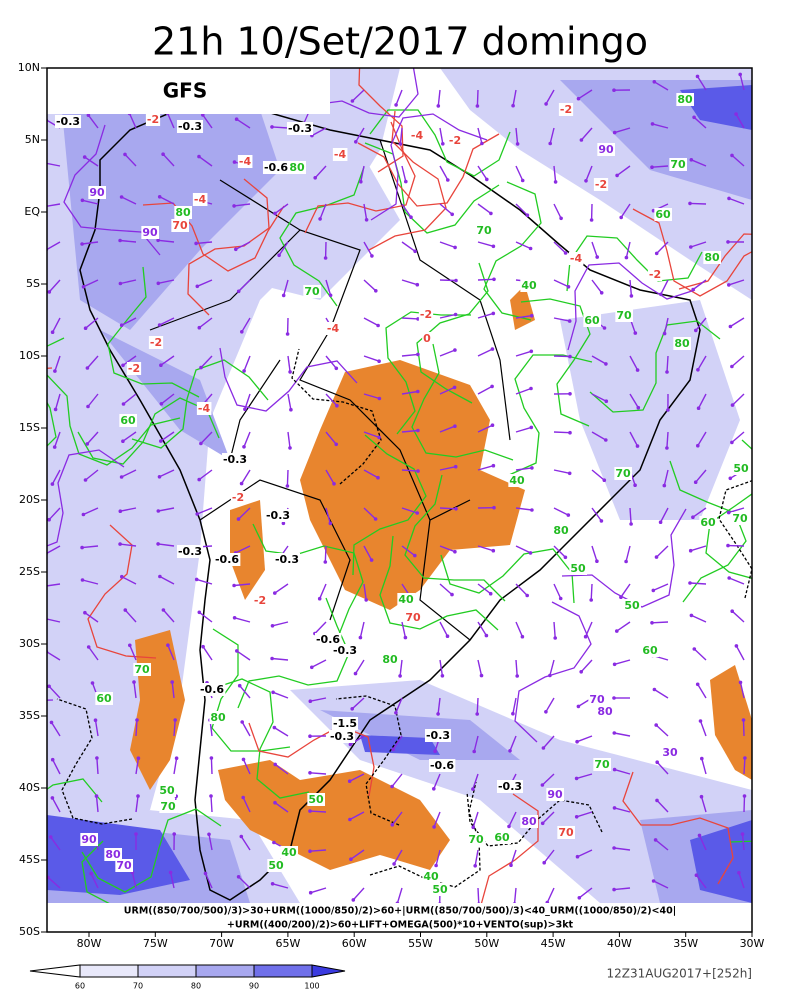 This screenshot has width=800, height=1000. I want to click on contour-label: 90, so click(606, 149).